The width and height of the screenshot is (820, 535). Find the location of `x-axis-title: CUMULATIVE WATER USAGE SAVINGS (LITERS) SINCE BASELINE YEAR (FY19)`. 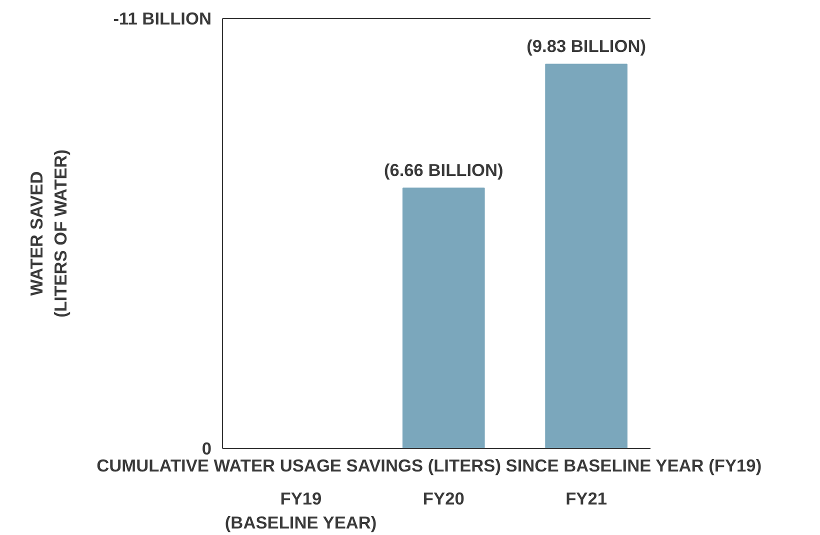

x-axis-title: CUMULATIVE WATER USAGE SAVINGS (LITERS) SINCE BASELINE YEAR (FY19) is located at coordinates (429, 466).